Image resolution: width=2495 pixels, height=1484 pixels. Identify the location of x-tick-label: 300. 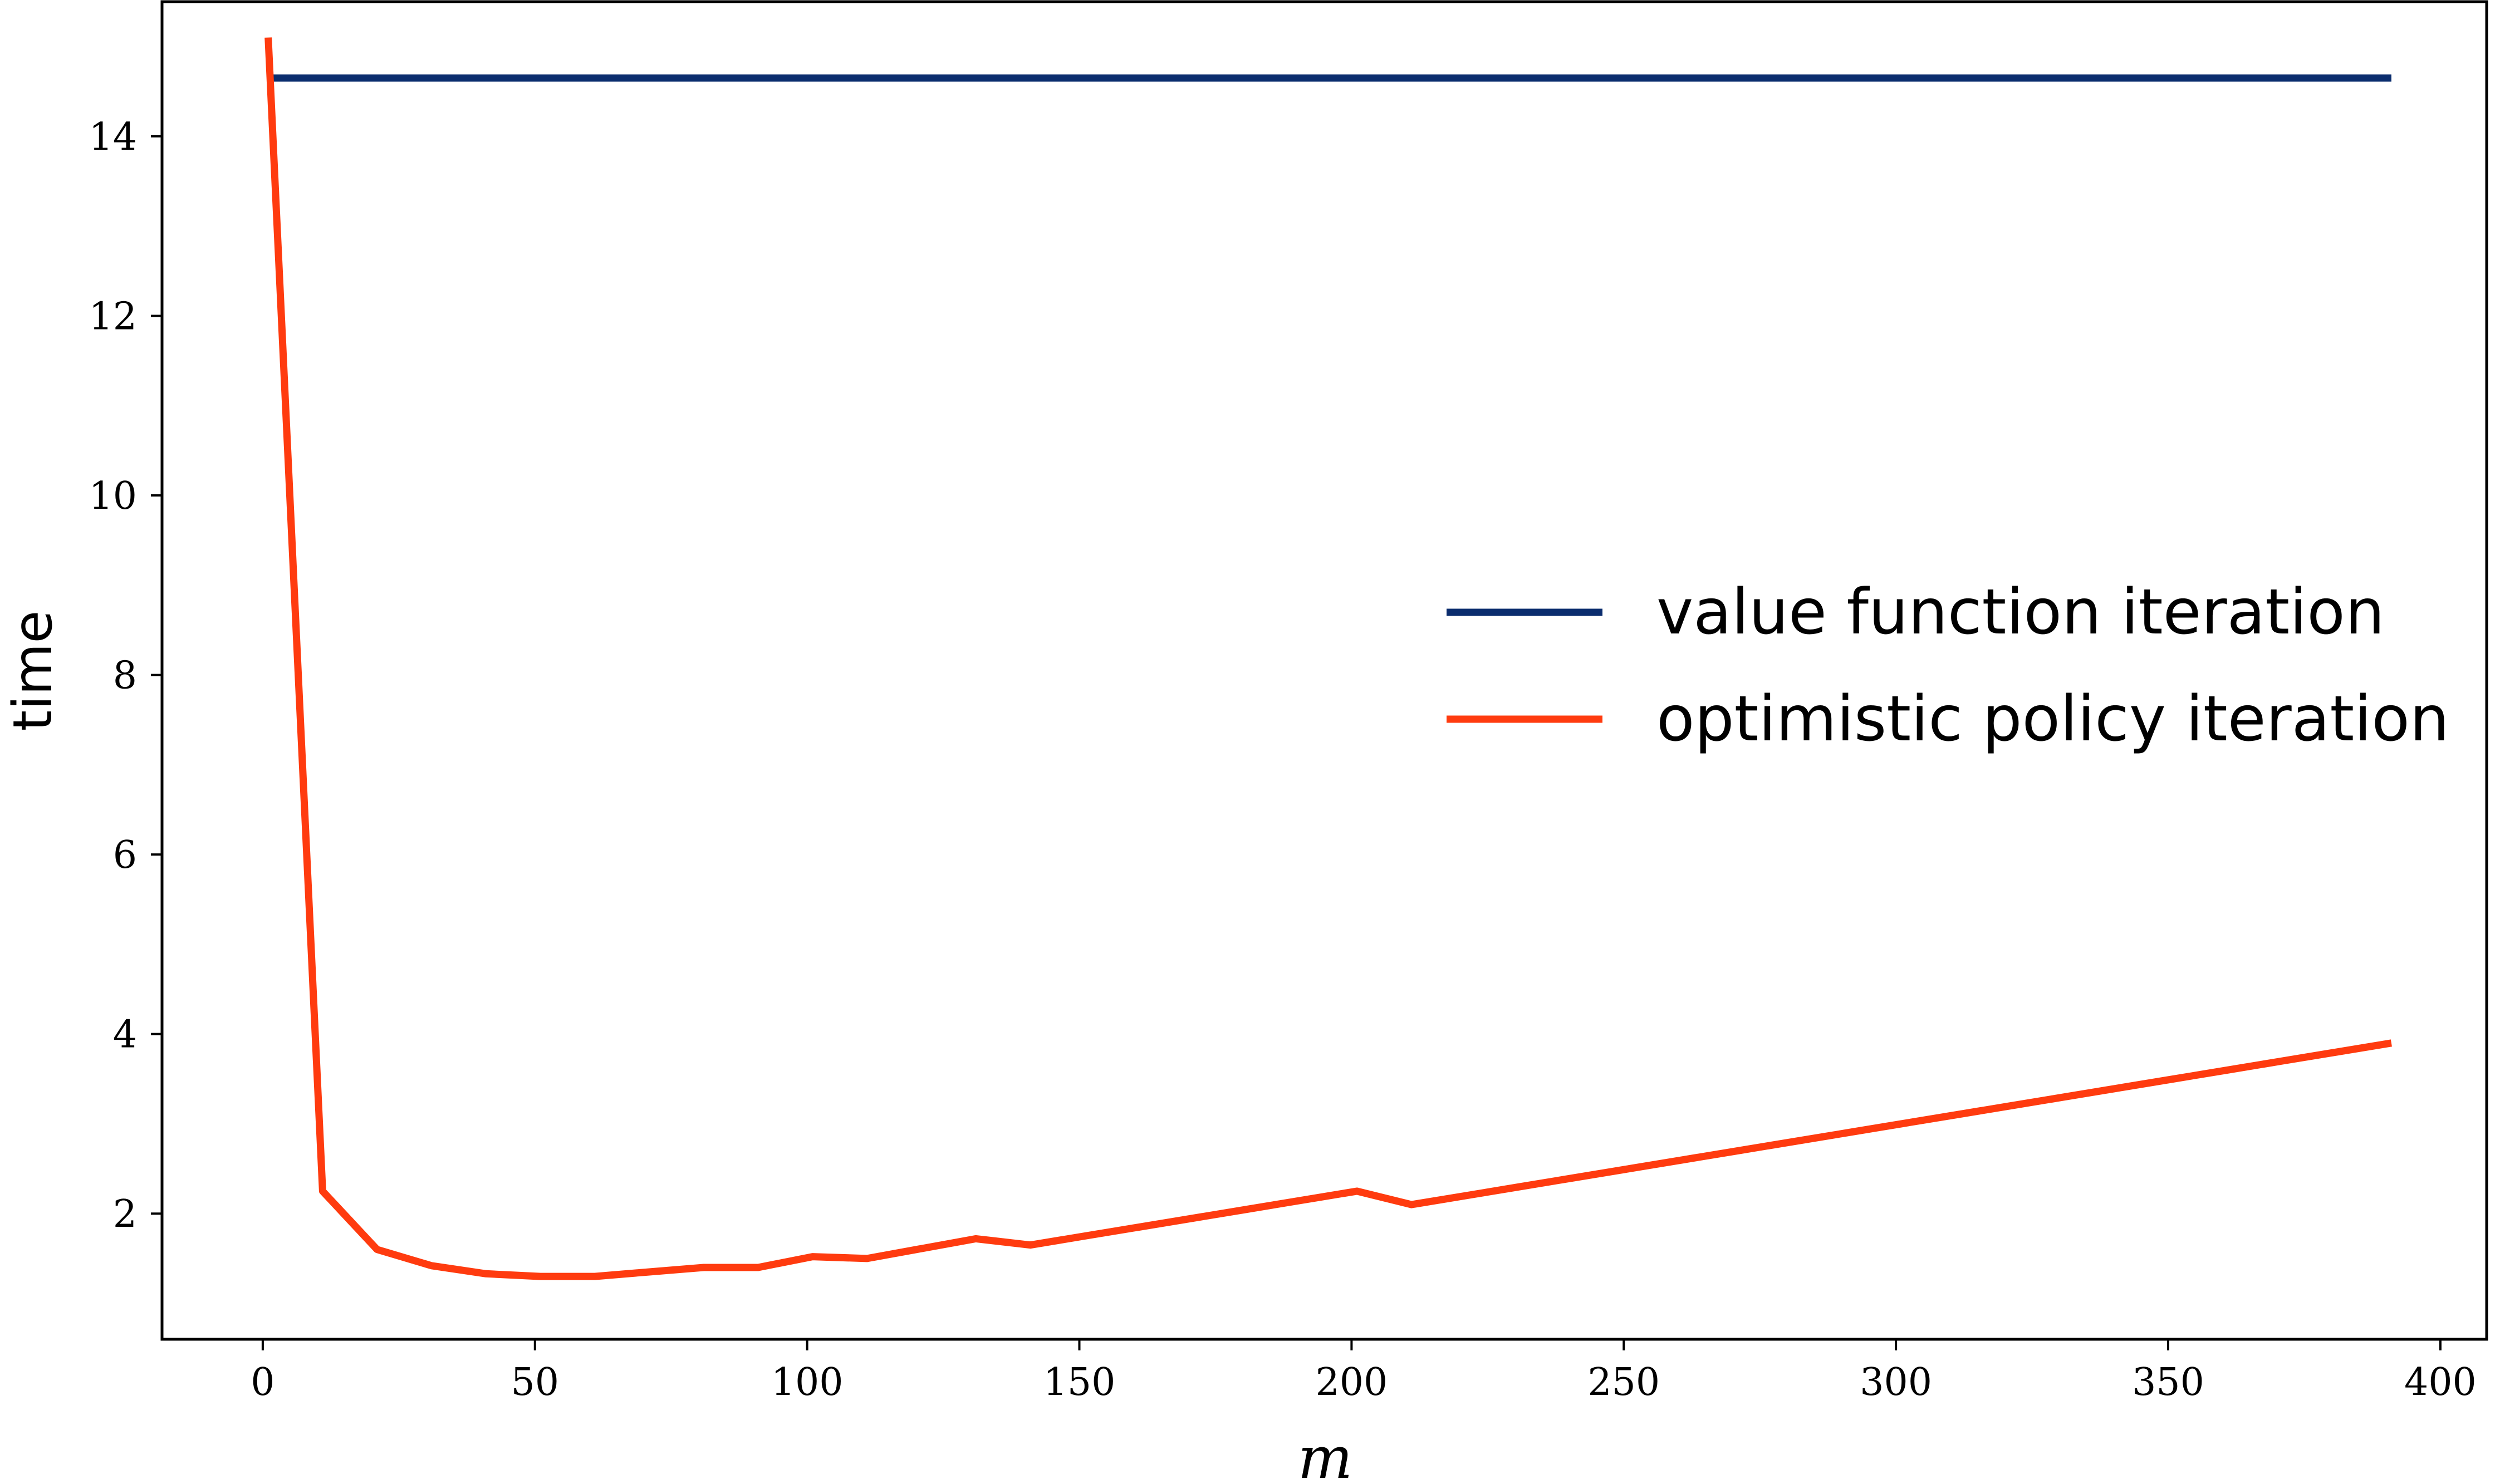
(1896, 1382).